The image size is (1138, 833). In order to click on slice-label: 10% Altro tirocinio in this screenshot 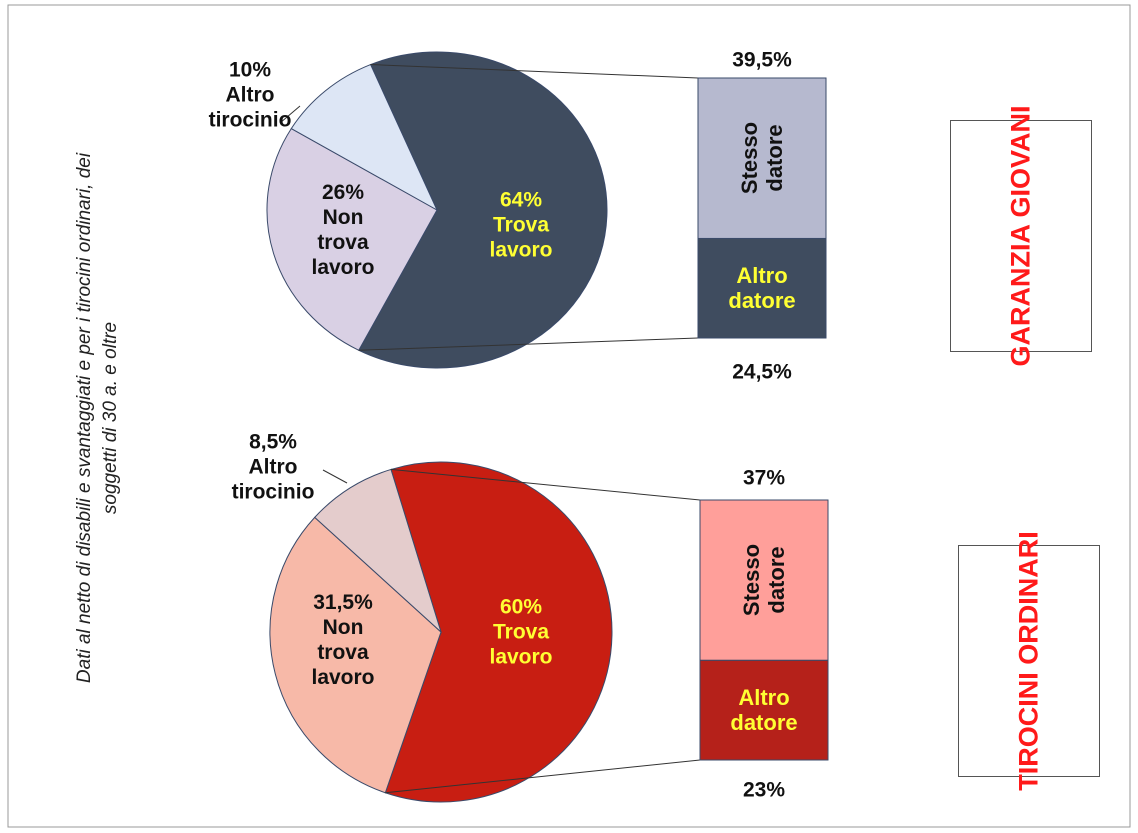, I will do `click(250, 95)`.